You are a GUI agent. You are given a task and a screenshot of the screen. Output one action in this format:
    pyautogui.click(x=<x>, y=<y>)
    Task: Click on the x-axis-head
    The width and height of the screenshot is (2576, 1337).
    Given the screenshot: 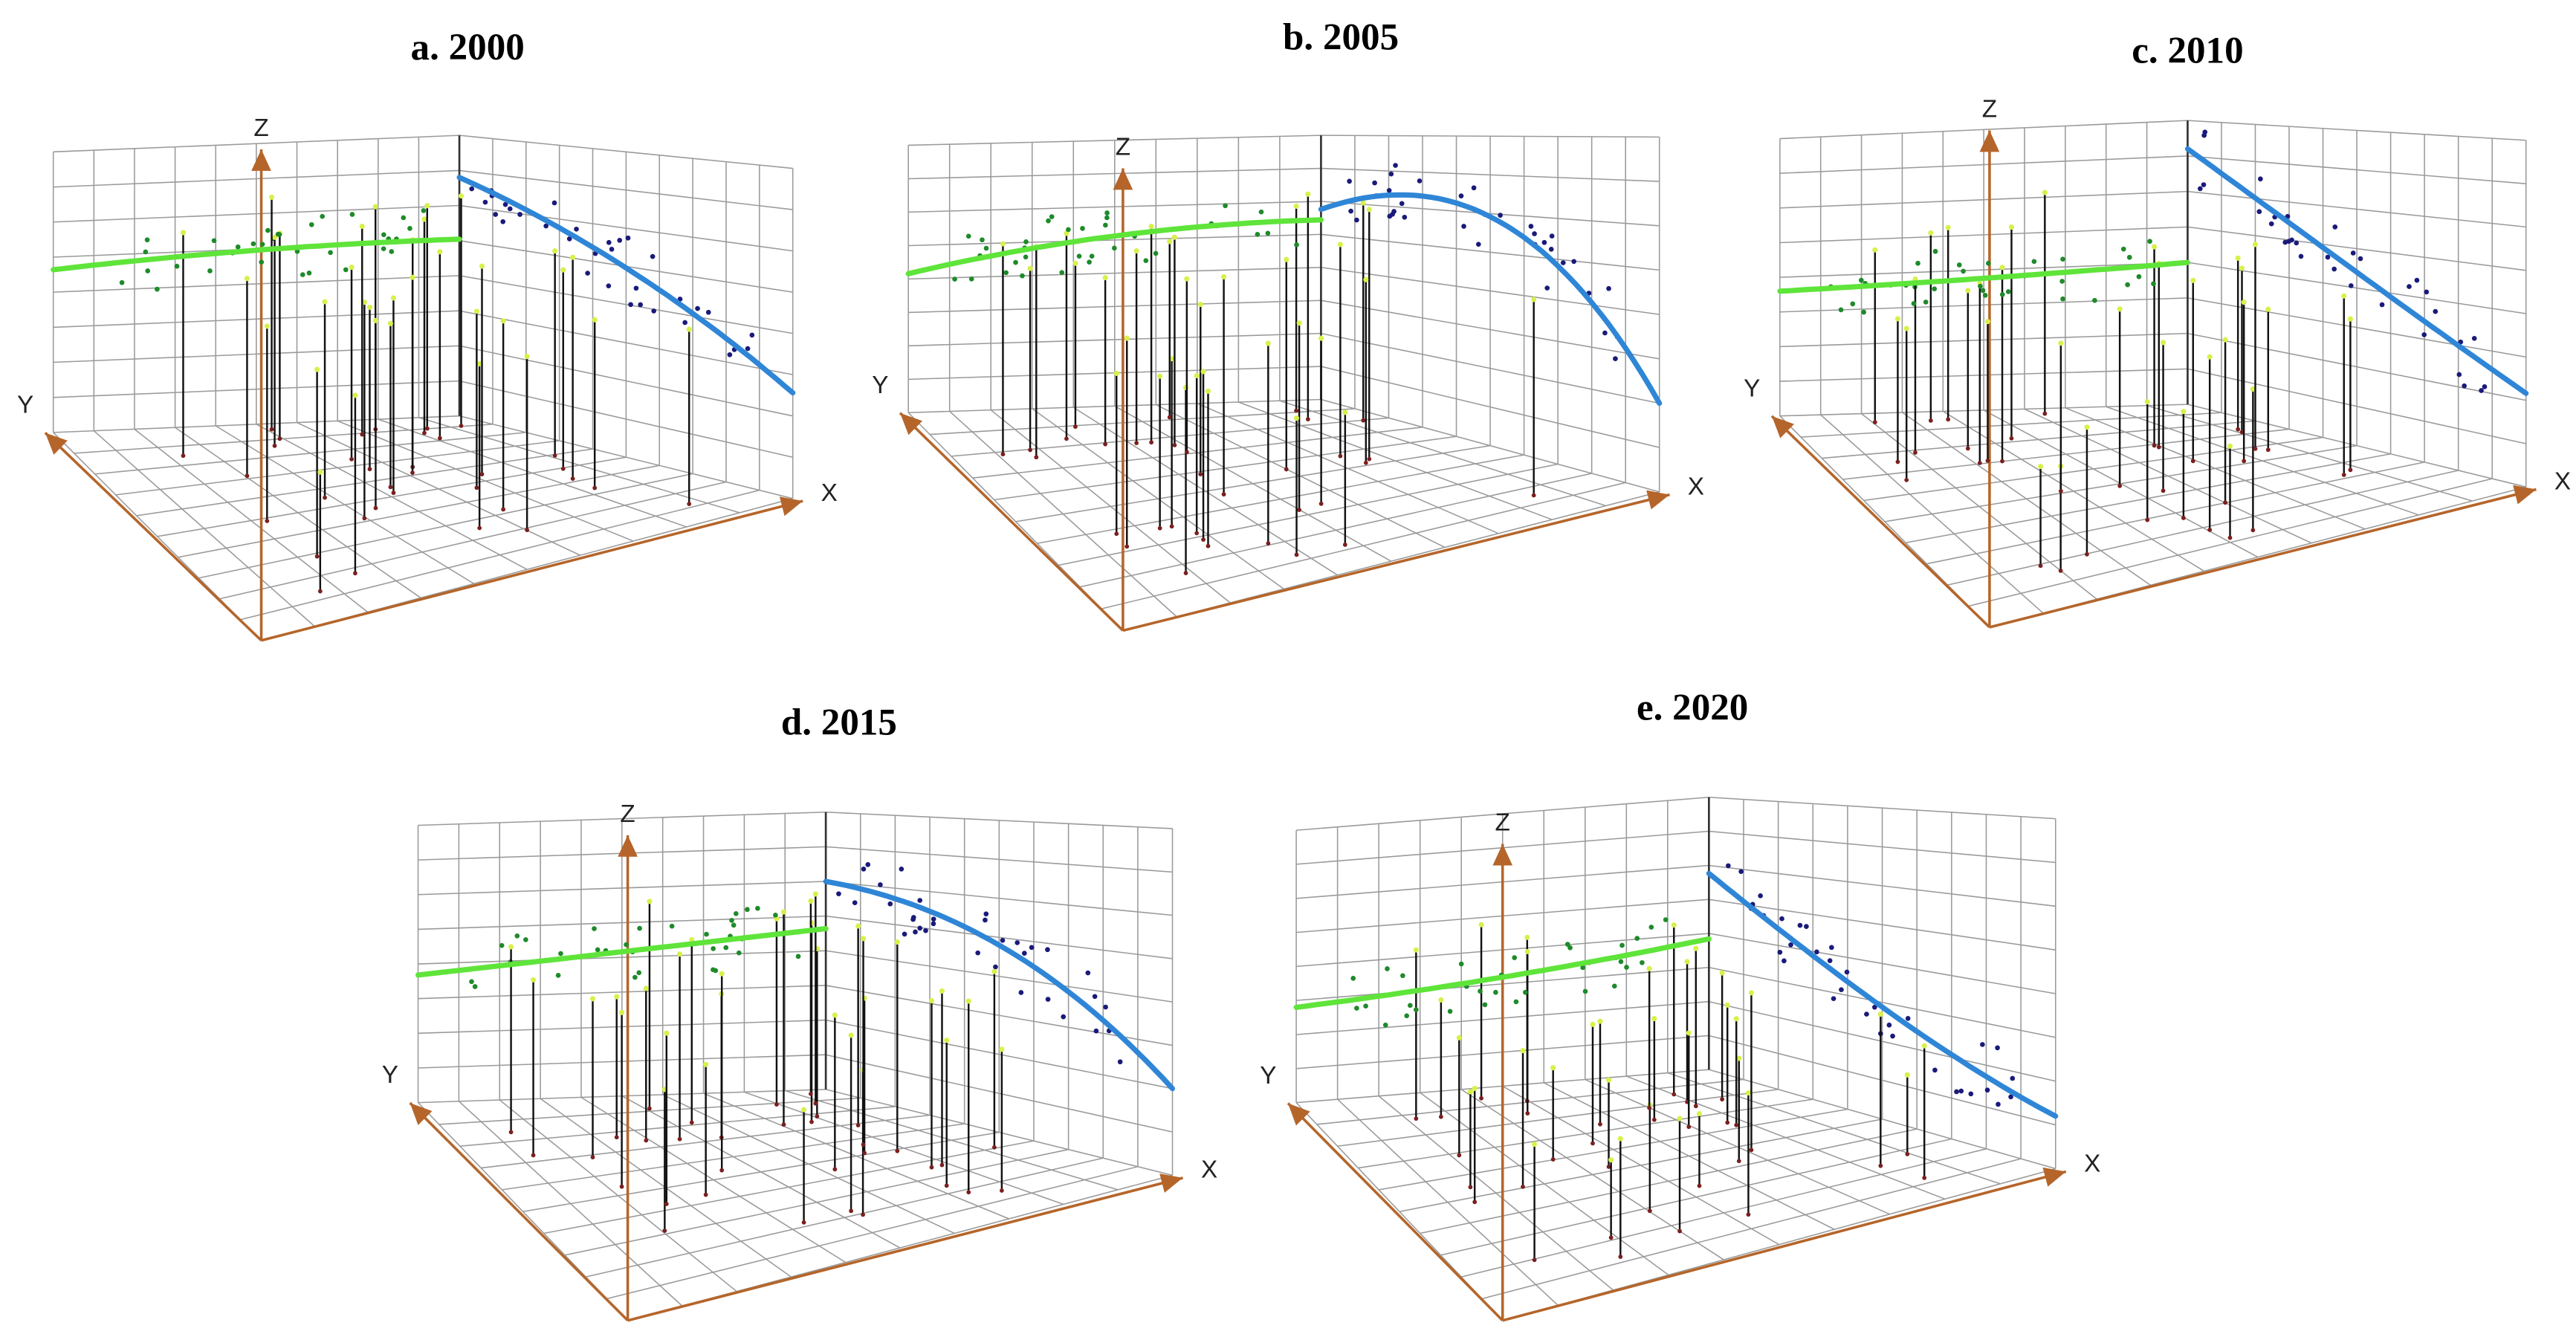 What is the action you would take?
    pyautogui.click(x=2054, y=1177)
    